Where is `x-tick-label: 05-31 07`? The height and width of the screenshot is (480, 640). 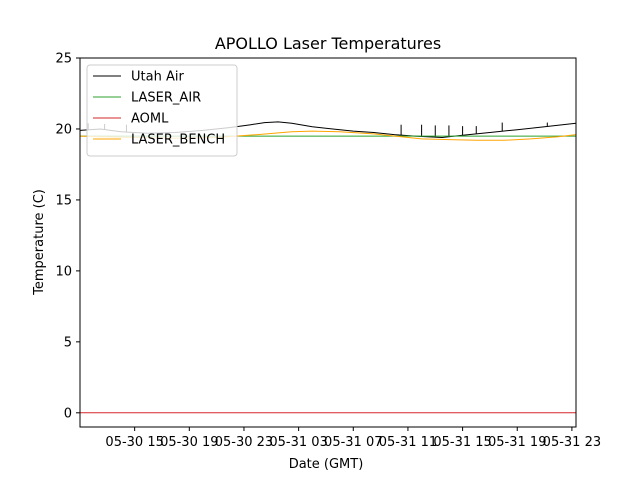 x-tick-label: 05-31 07 is located at coordinates (353, 442).